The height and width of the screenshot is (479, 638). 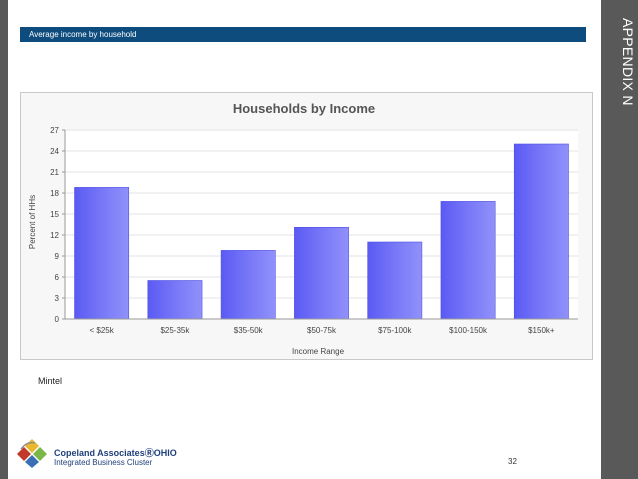 I want to click on x-axis-label: Income Range, so click(x=318, y=351).